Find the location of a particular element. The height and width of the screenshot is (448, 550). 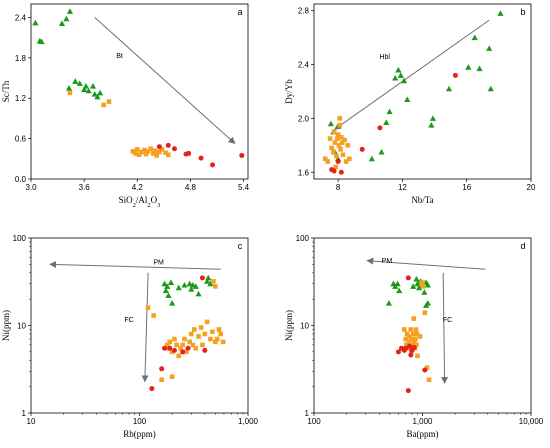

y-tick-label: 0.0 is located at coordinates (21, 179).